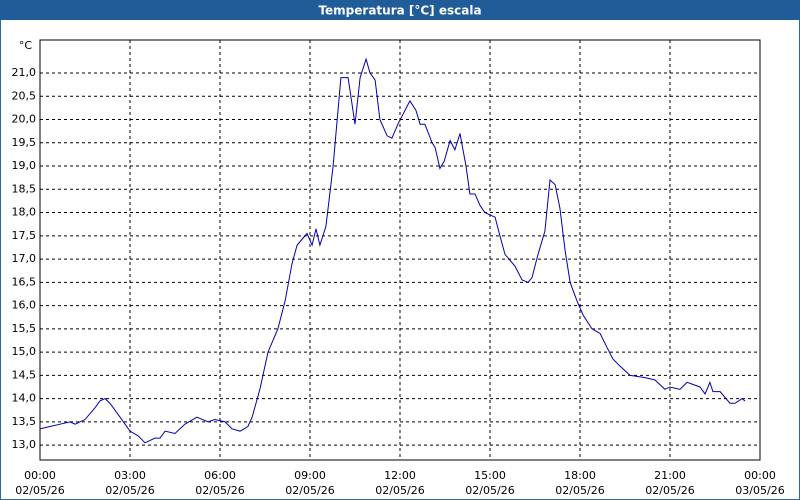 The width and height of the screenshot is (800, 500). What do you see at coordinates (24, 188) in the screenshot?
I see `y-tick-label: 18,5` at bounding box center [24, 188].